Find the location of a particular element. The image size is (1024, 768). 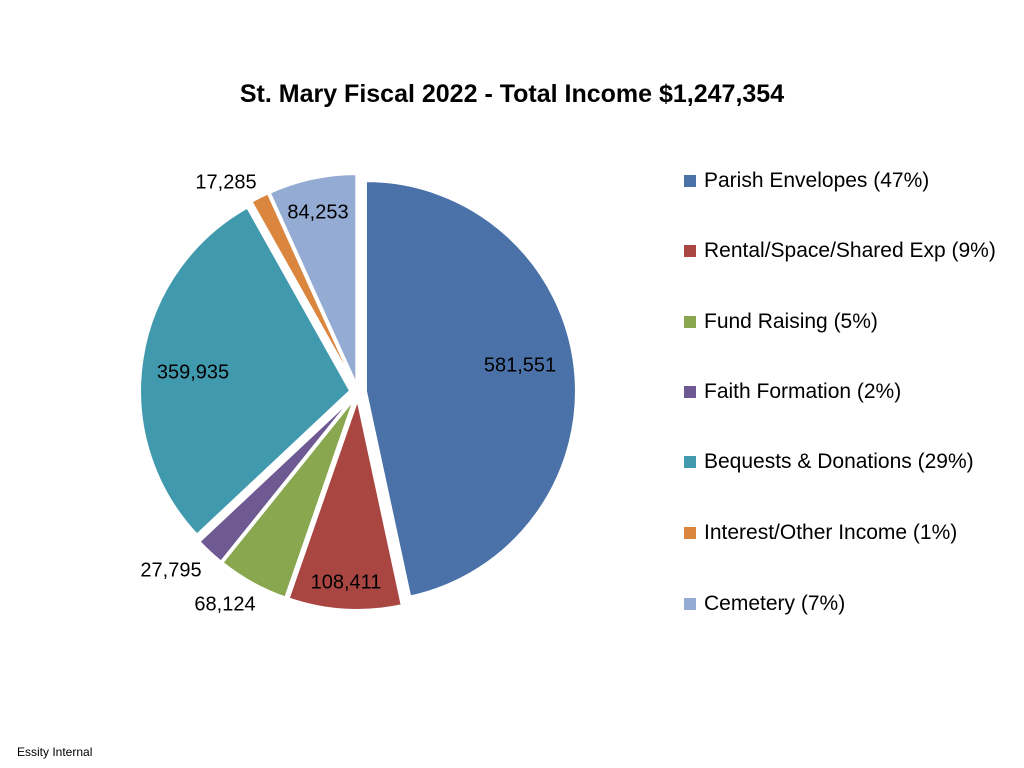

data-label-cemetery: 84,253 is located at coordinates (317, 212).